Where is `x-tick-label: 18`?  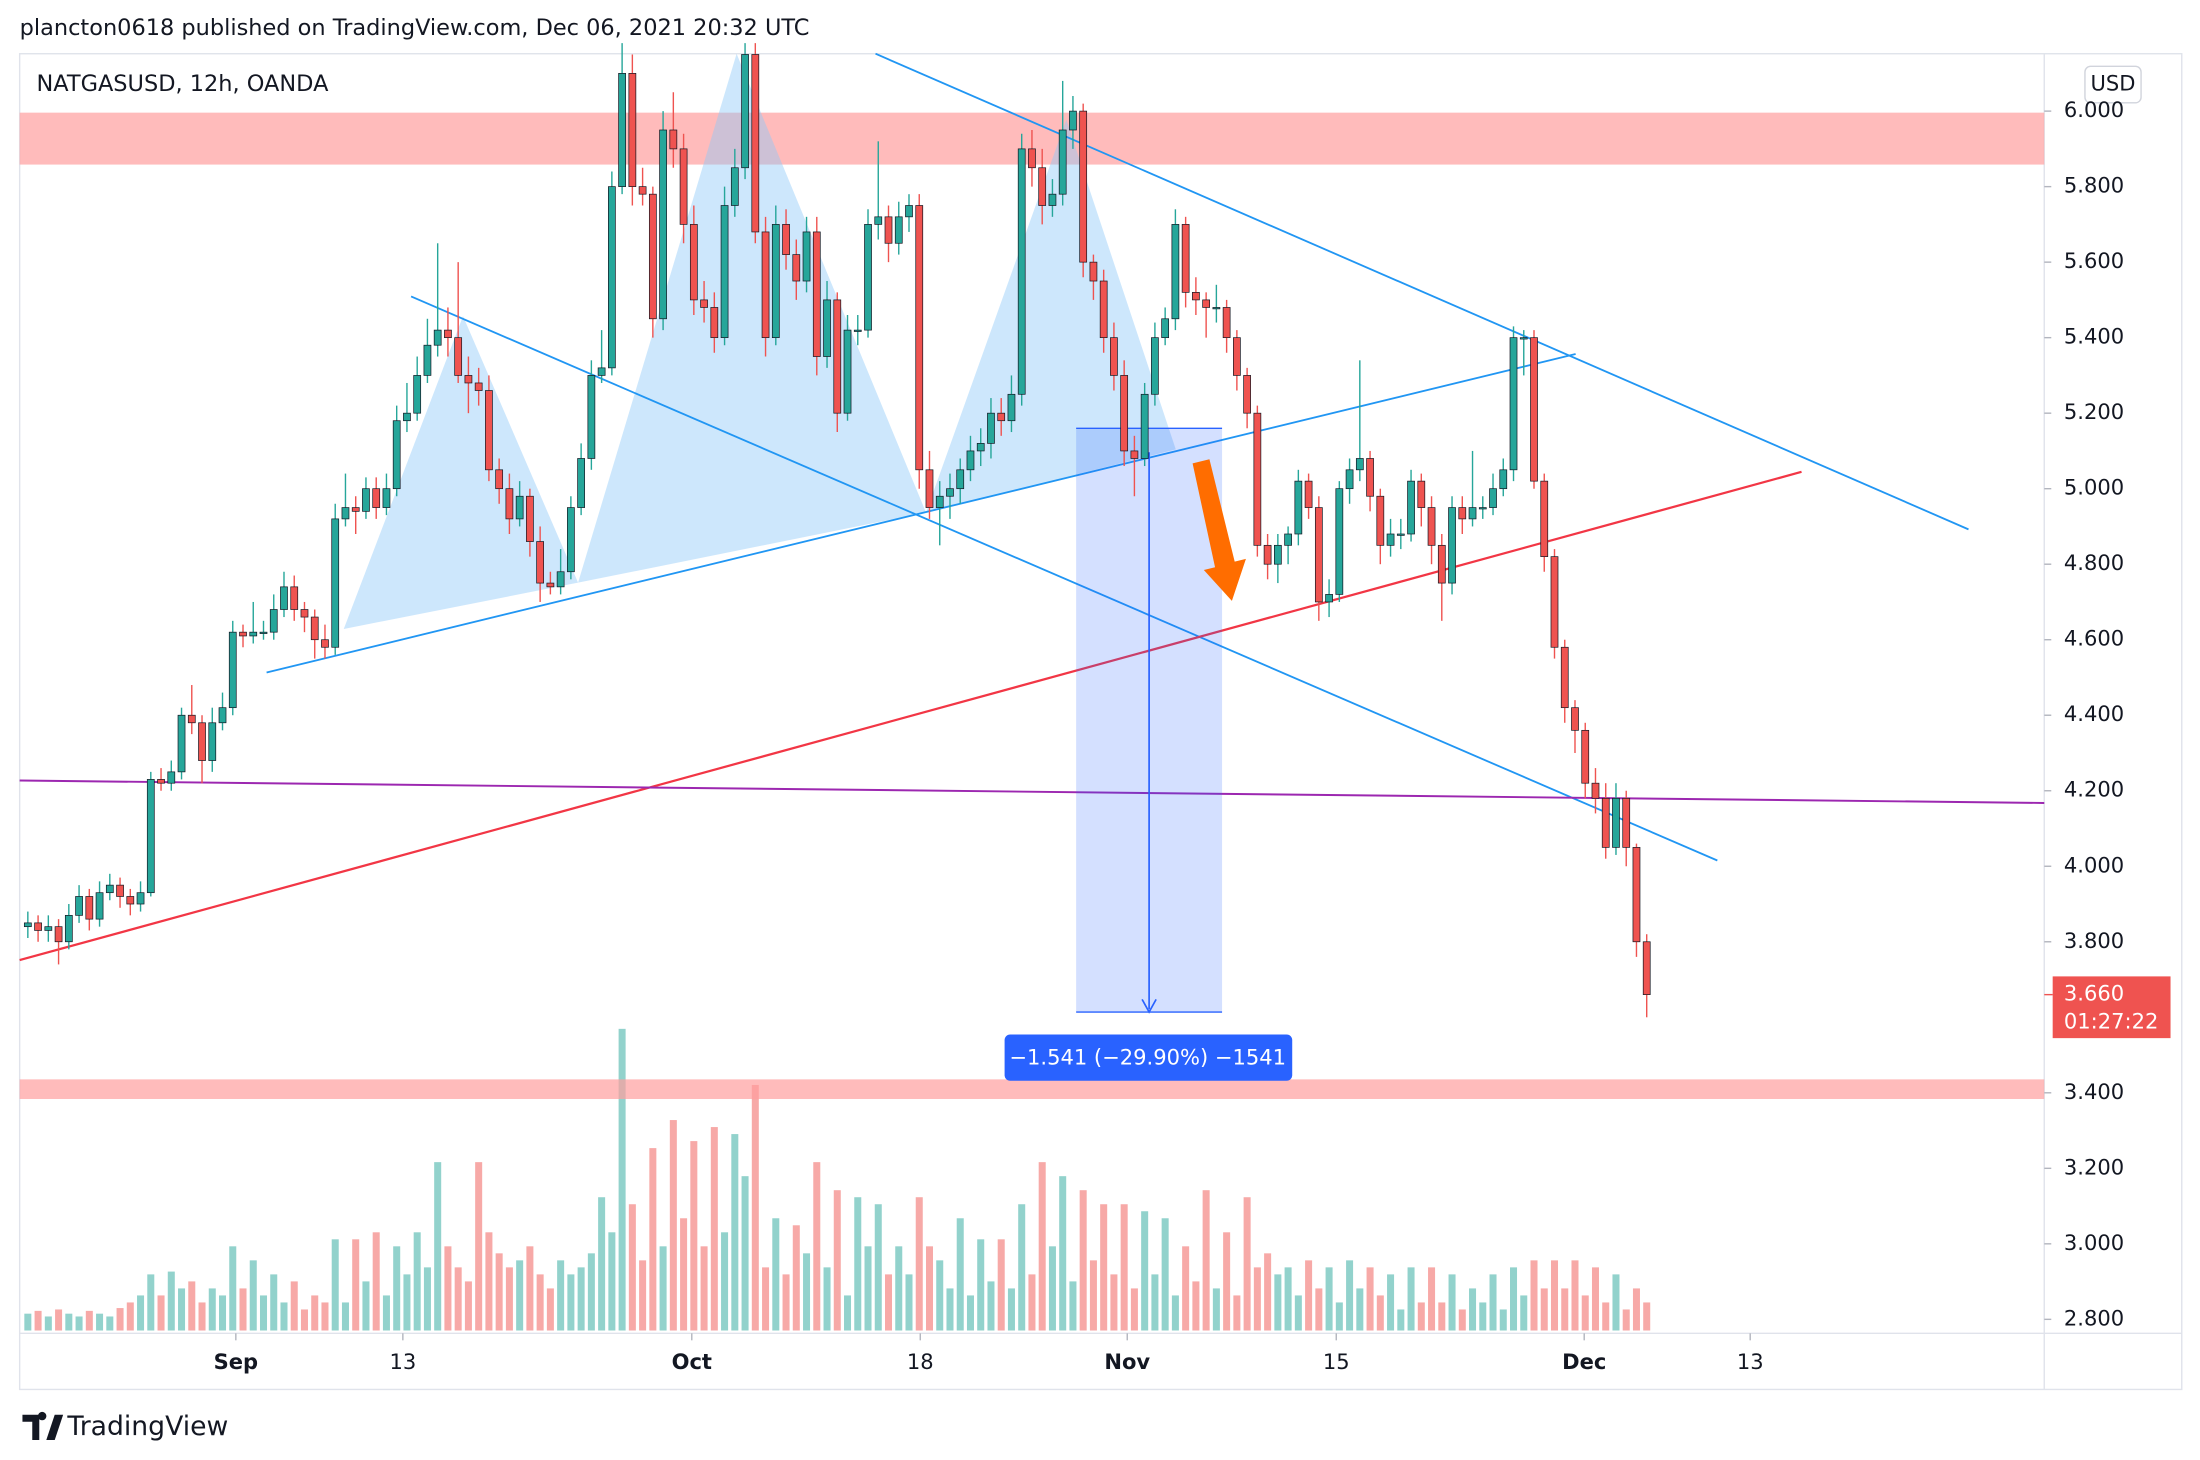
x-tick-label: 18 is located at coordinates (920, 1361).